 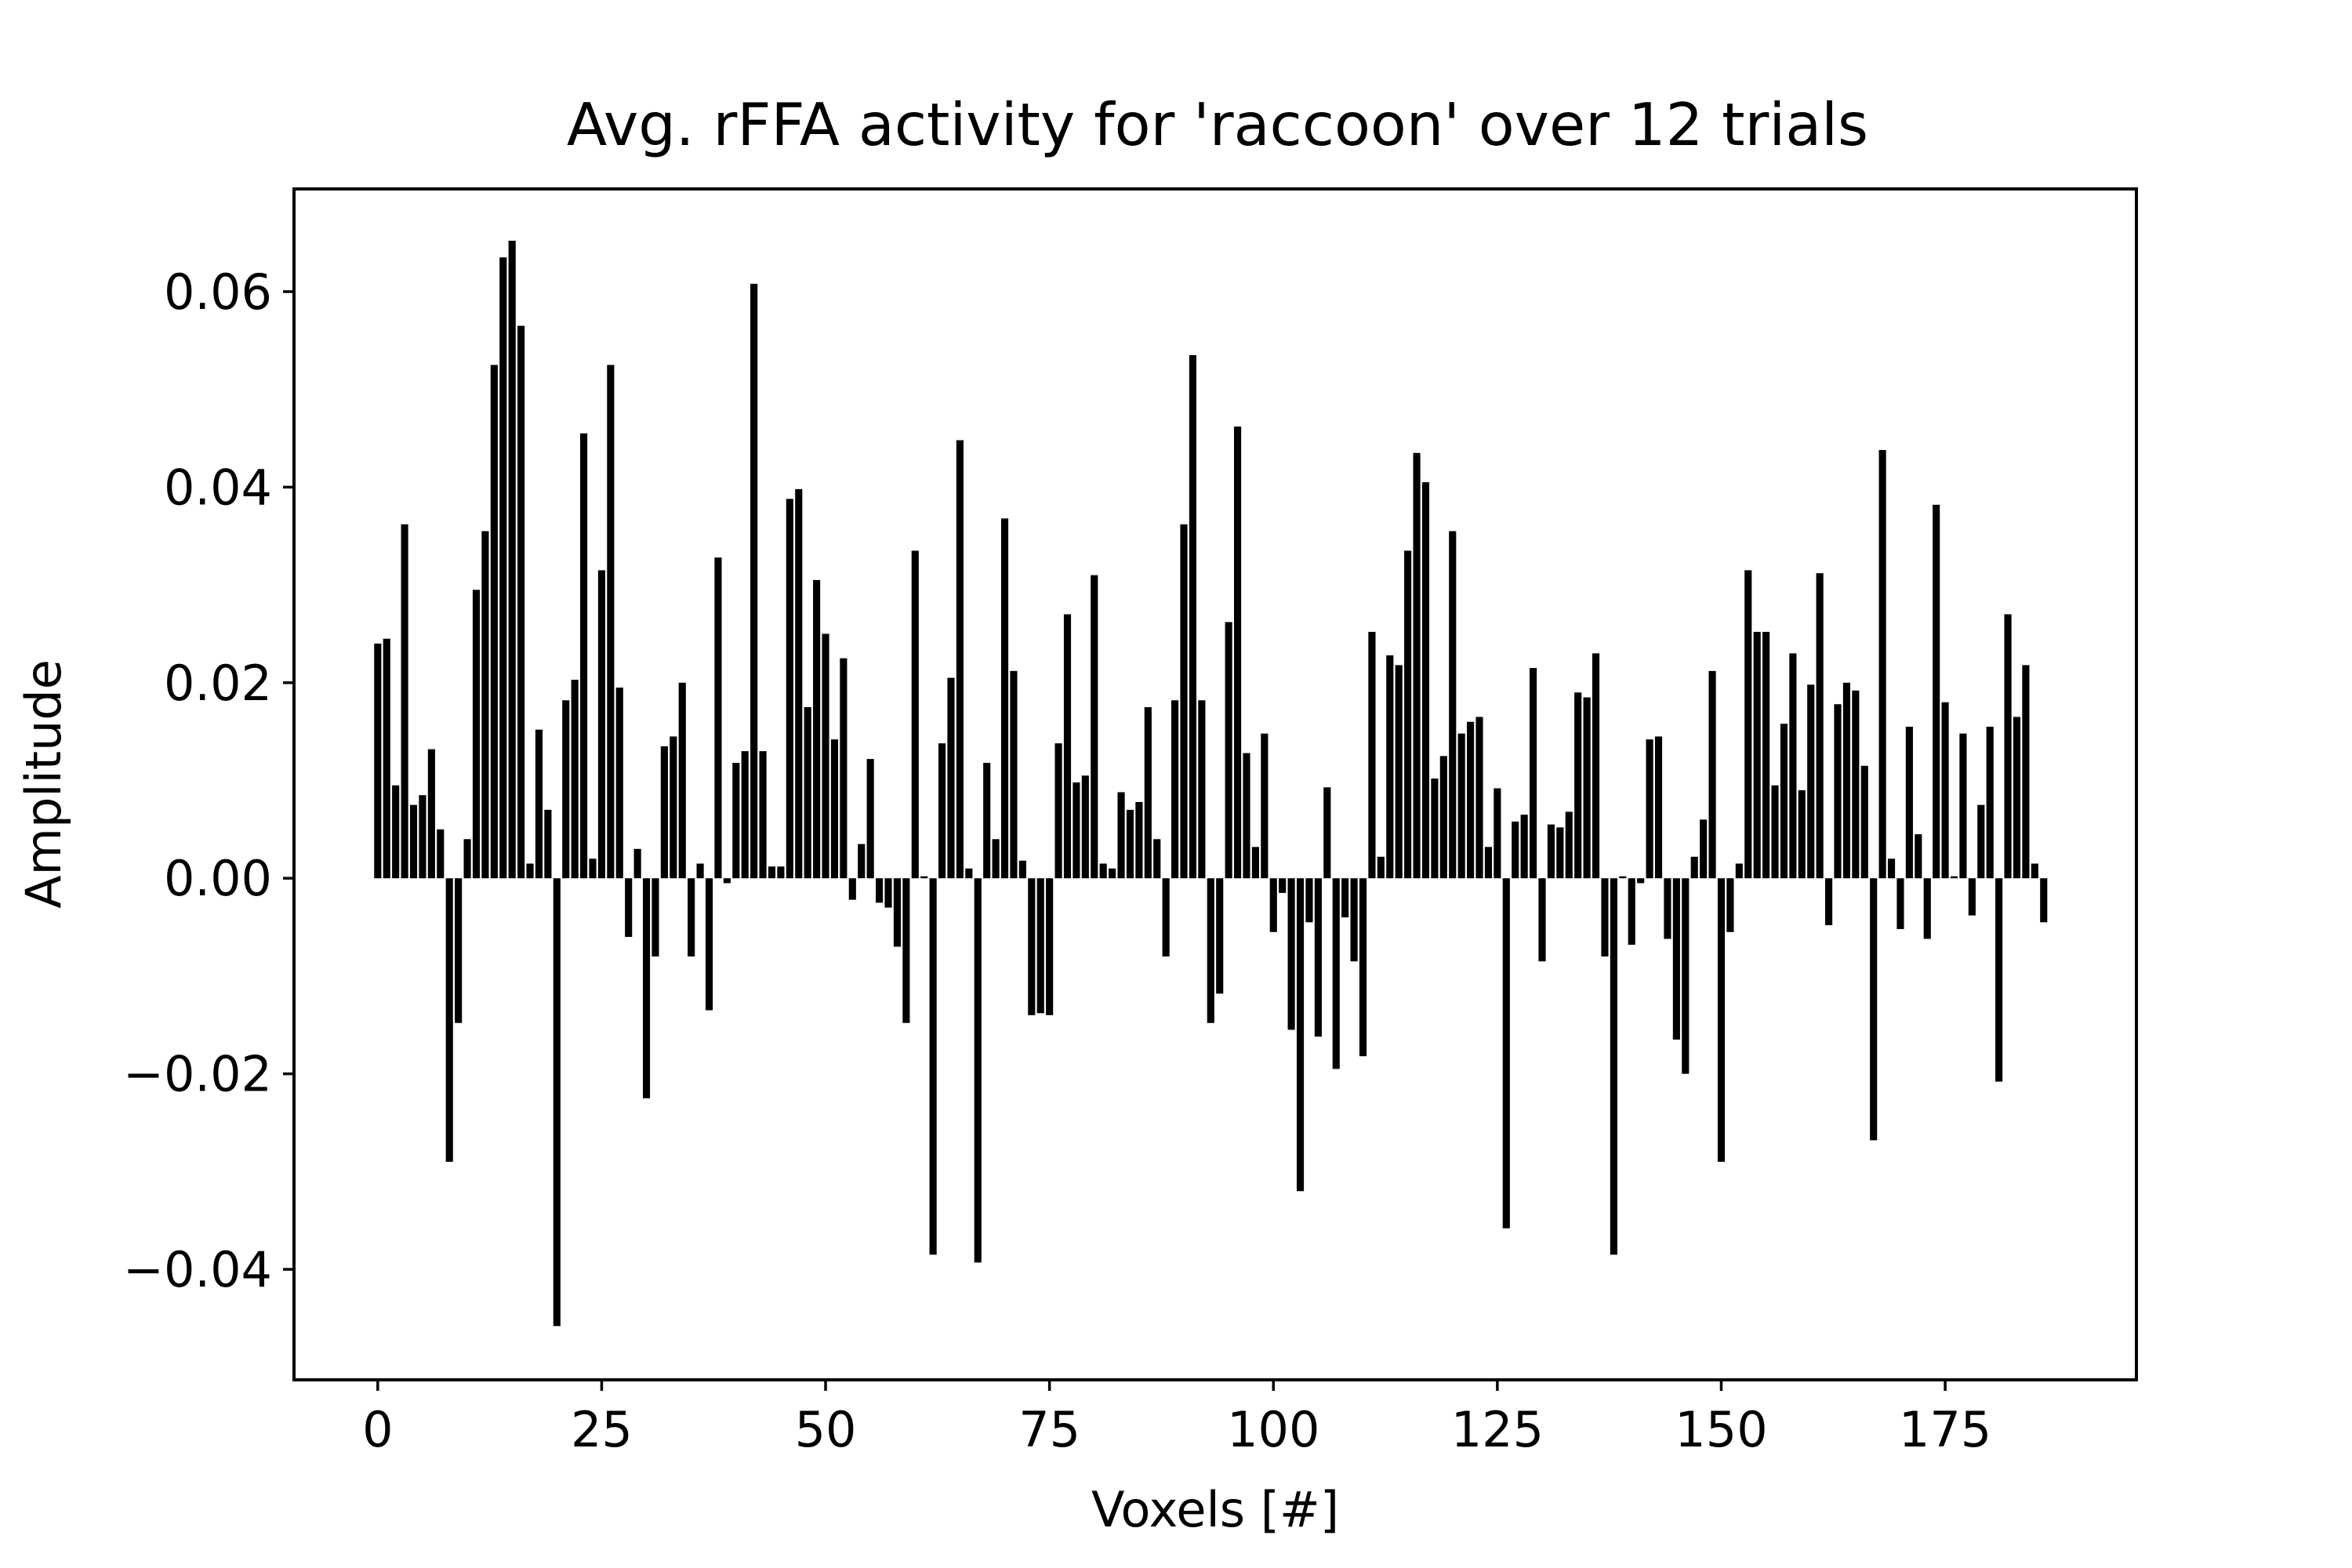 What do you see at coordinates (197, 1269) in the screenshot?
I see `y-tick-label: −0.04` at bounding box center [197, 1269].